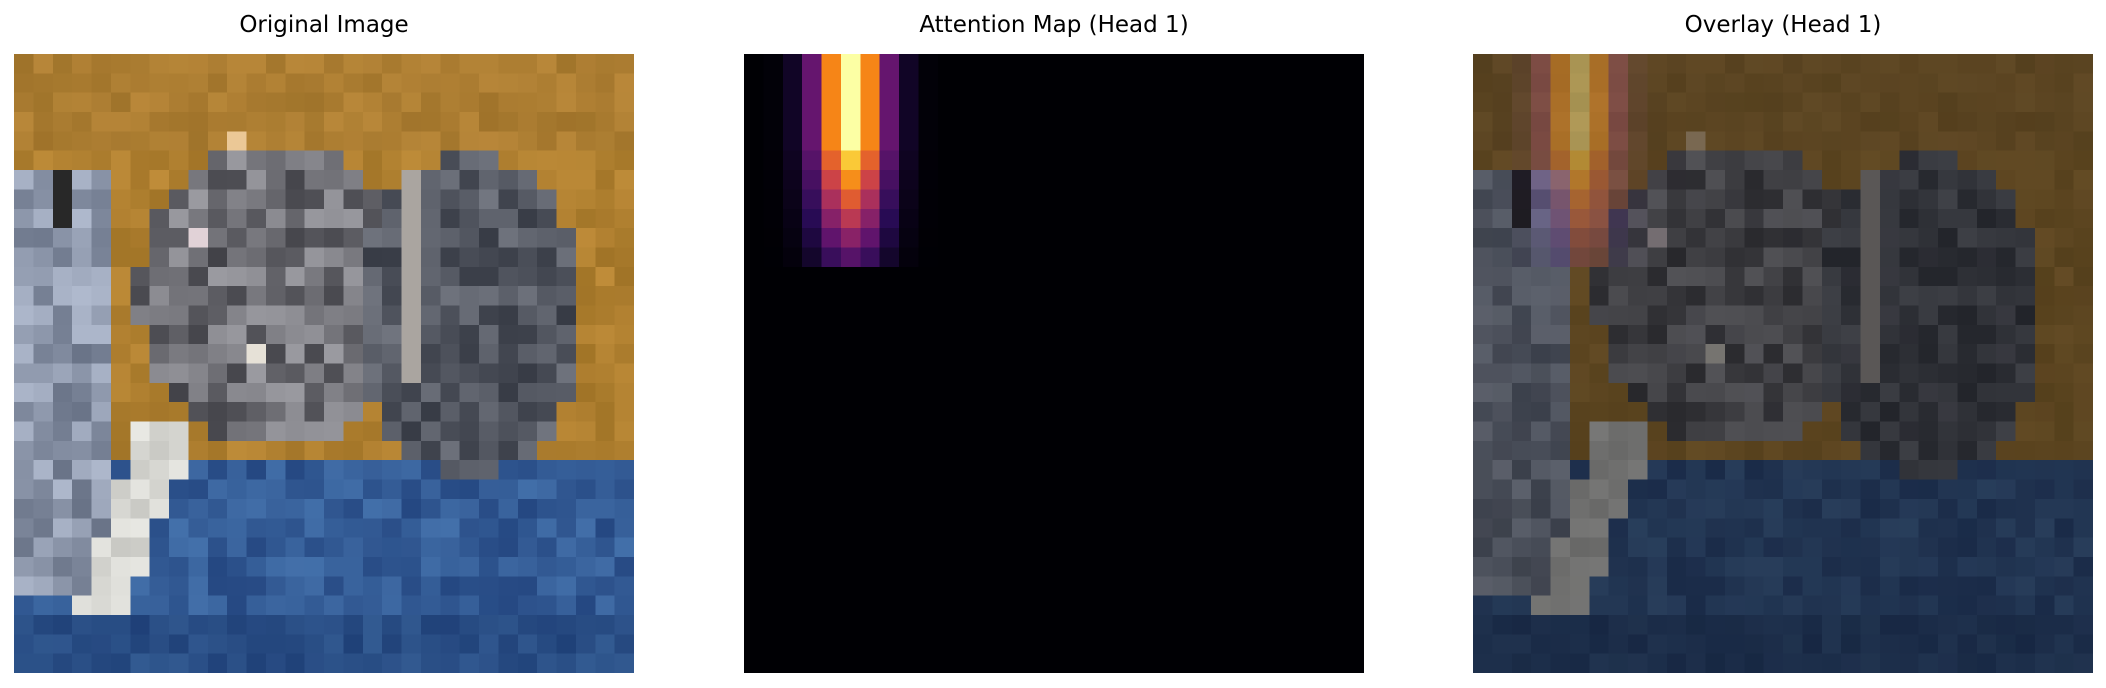 The image size is (2106, 688). I want to click on panel-title-original: Original Image, so click(324, 25).